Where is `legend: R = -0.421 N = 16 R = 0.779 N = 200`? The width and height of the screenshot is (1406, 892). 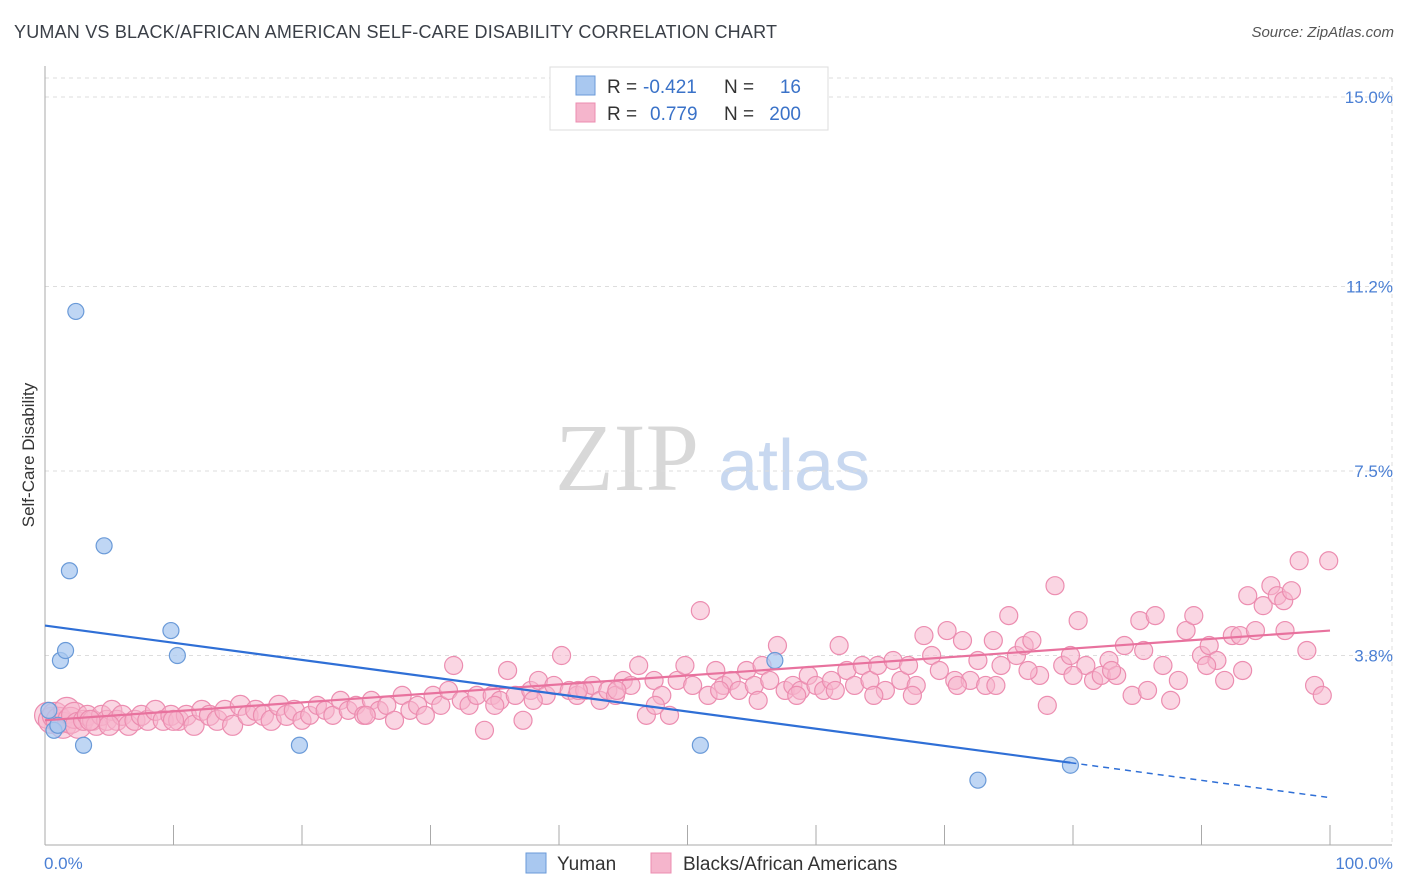
legend: R = -0.421 N = 16 R = 0.779 N = 200 is located at coordinates (689, 98).